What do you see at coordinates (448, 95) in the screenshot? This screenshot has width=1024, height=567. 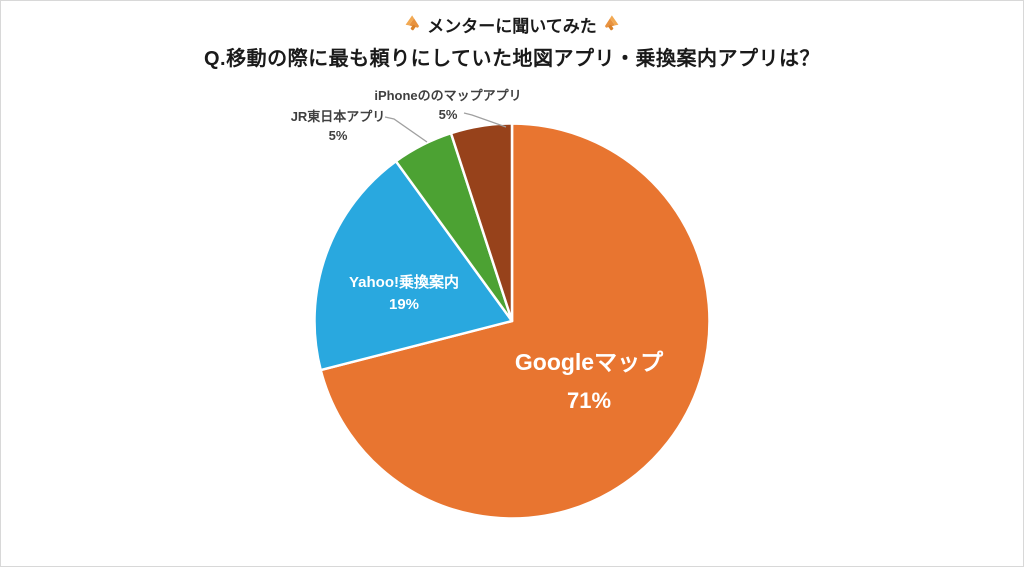 I see `slice-name-4: iPhoneののマップアプリ` at bounding box center [448, 95].